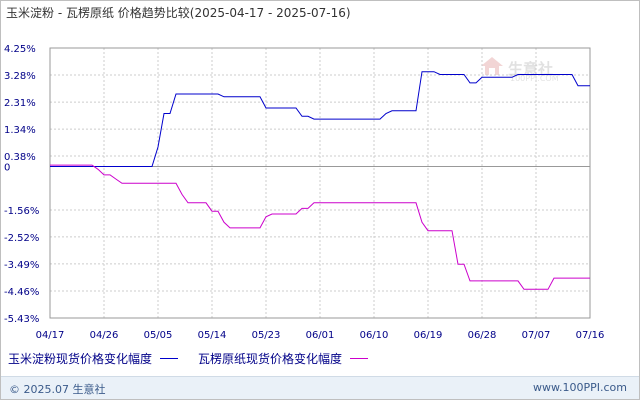 The image size is (640, 400). What do you see at coordinates (104, 335) in the screenshot?
I see `x-tick-label: 04/26` at bounding box center [104, 335].